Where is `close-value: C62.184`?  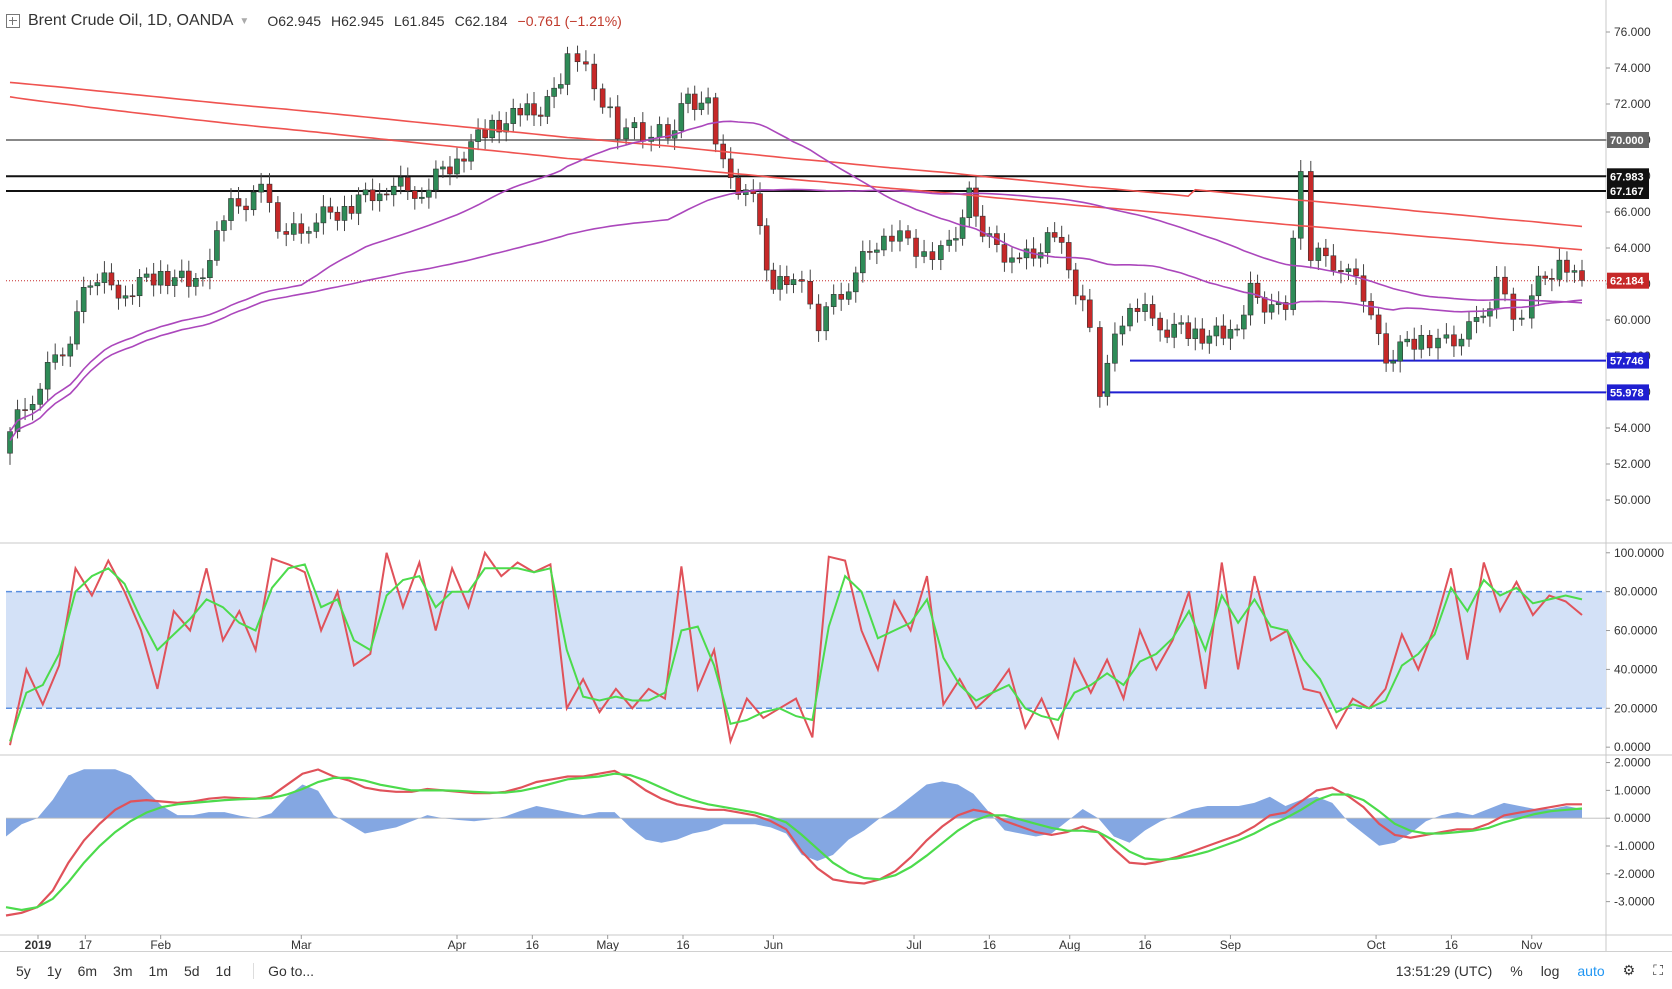
close-value: C62.184 is located at coordinates (481, 21).